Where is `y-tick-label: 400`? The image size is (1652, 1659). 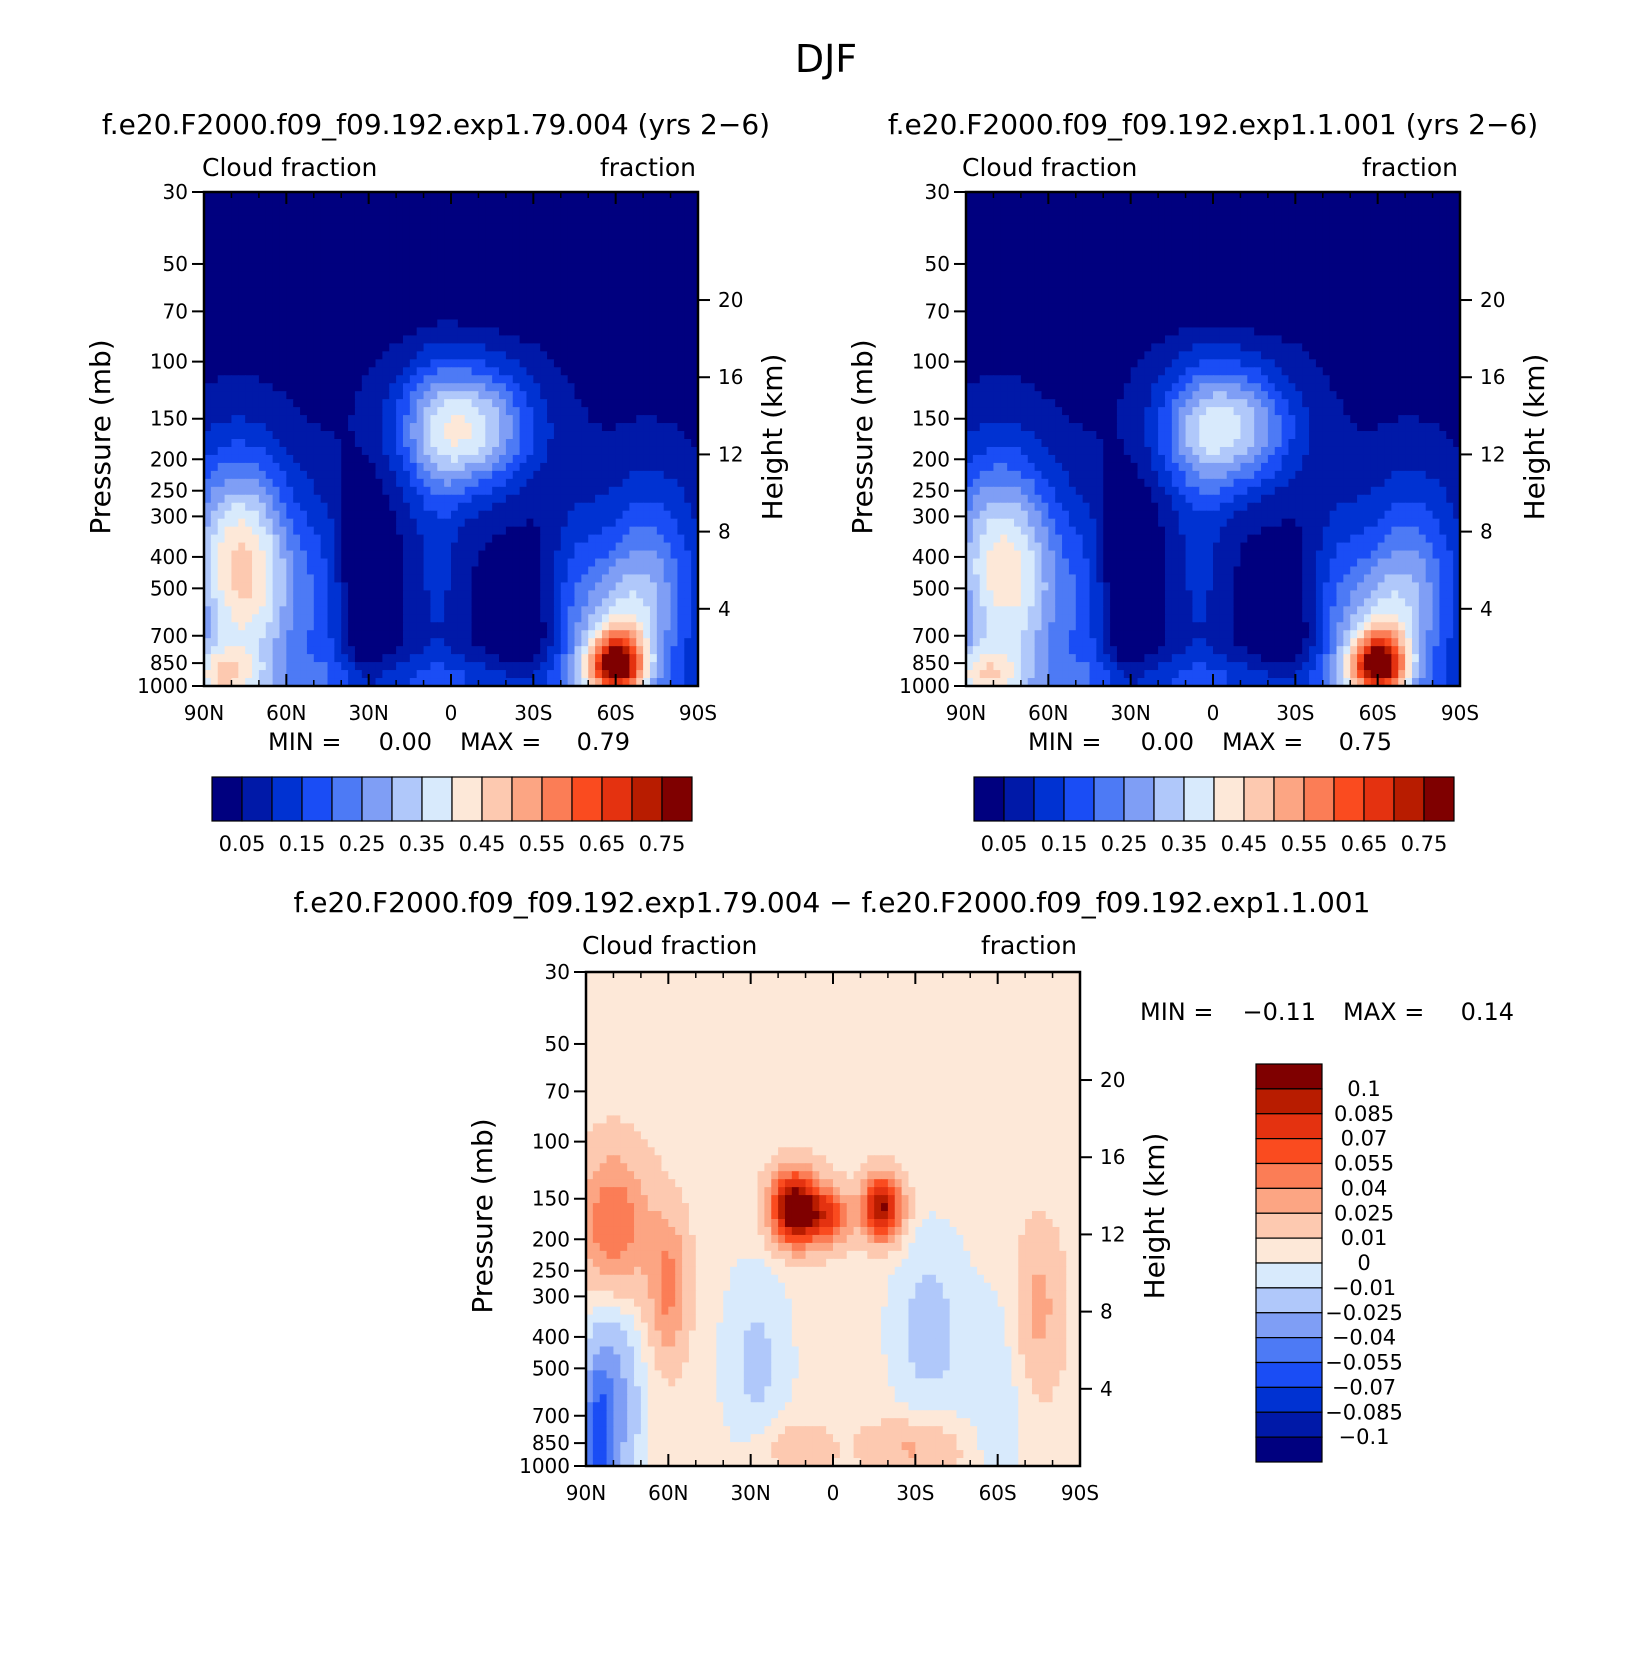
y-tick-label: 400 is located at coordinates (169, 557).